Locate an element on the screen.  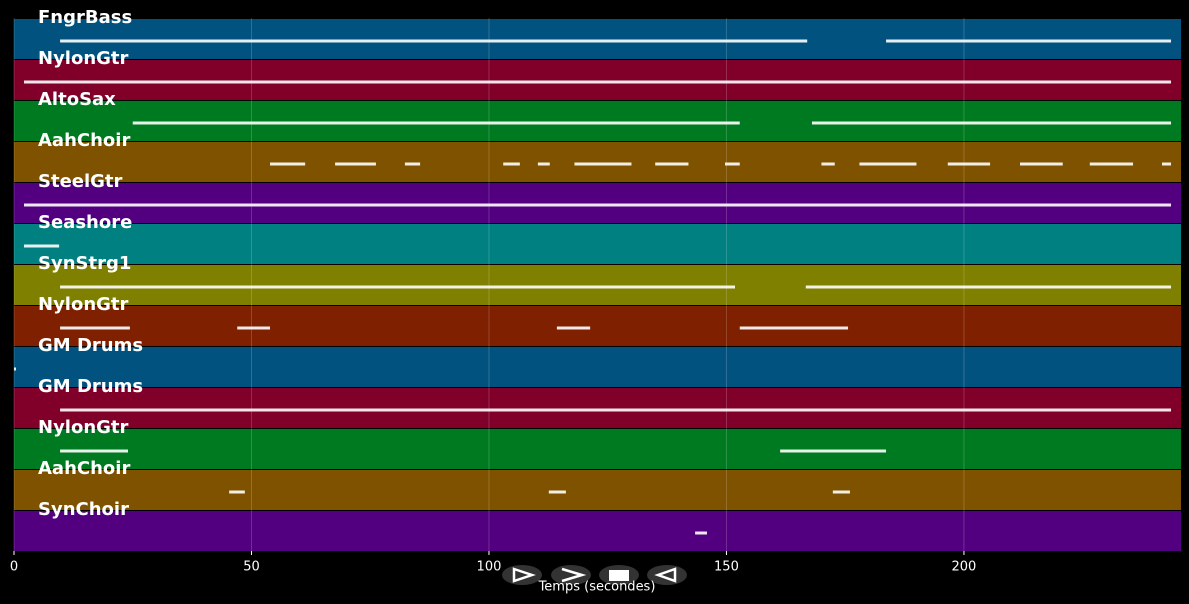
playback-controls is located at coordinates (594, 575).